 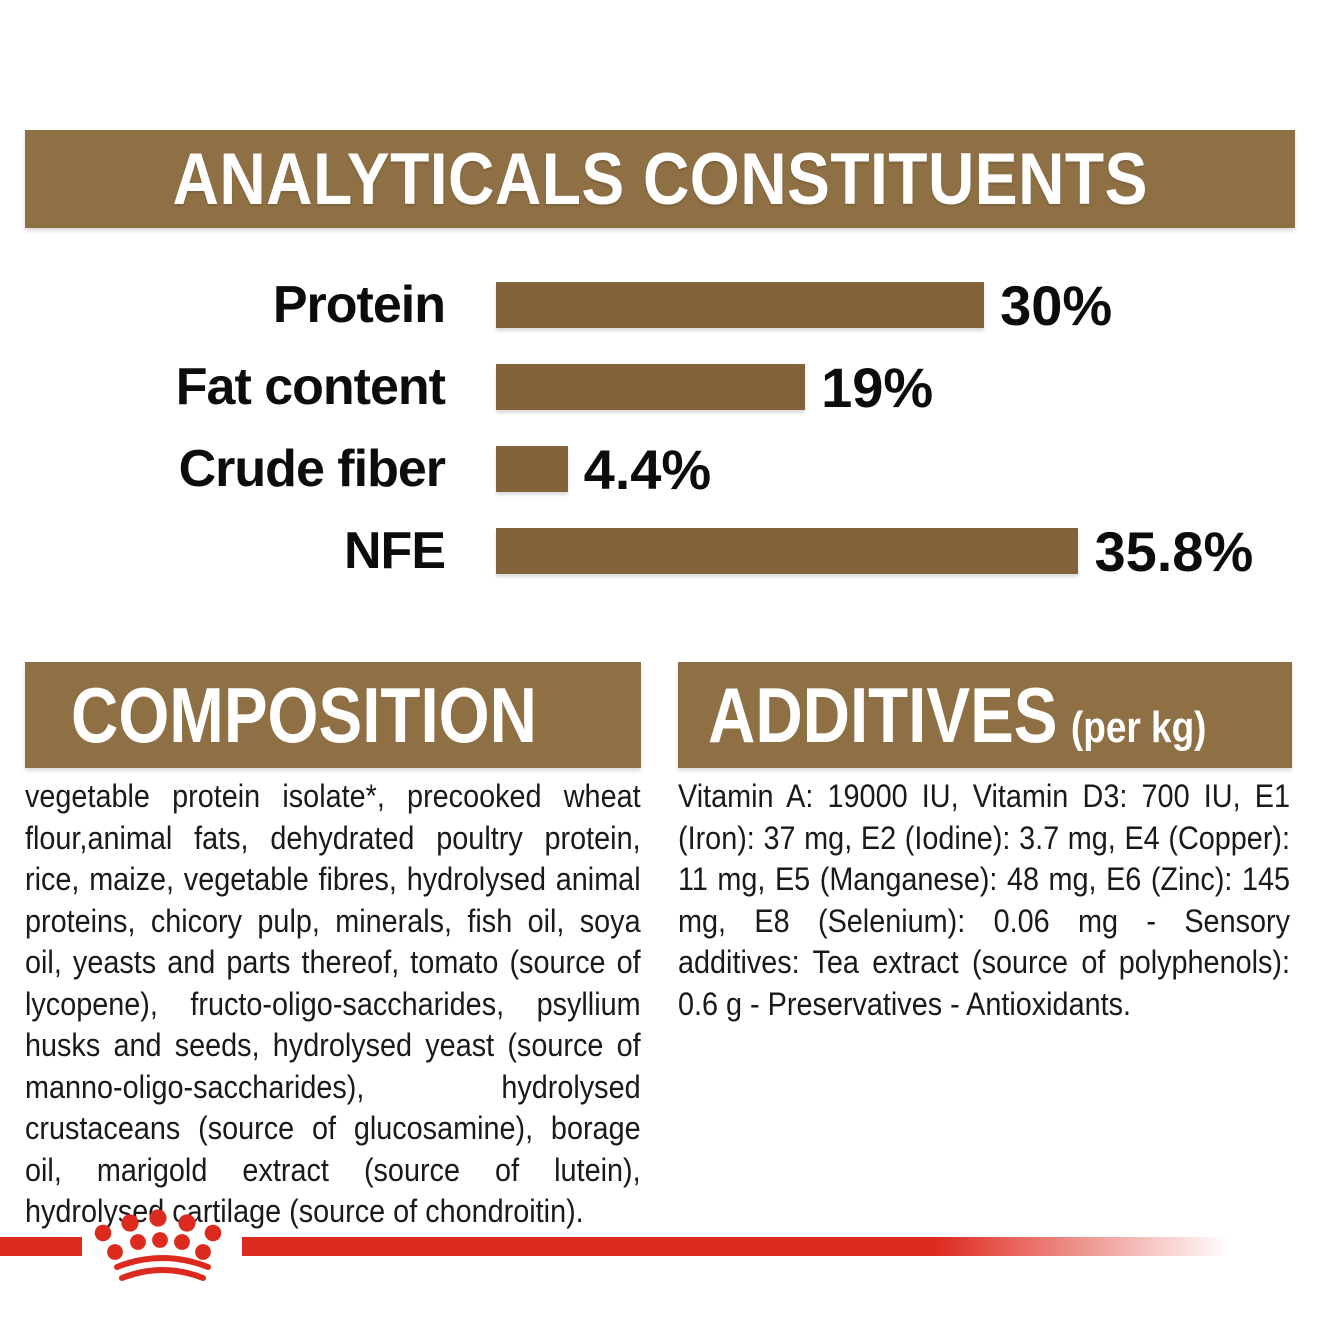 I want to click on bar-row: Crude fiber 4.4%, so click(x=660, y=469).